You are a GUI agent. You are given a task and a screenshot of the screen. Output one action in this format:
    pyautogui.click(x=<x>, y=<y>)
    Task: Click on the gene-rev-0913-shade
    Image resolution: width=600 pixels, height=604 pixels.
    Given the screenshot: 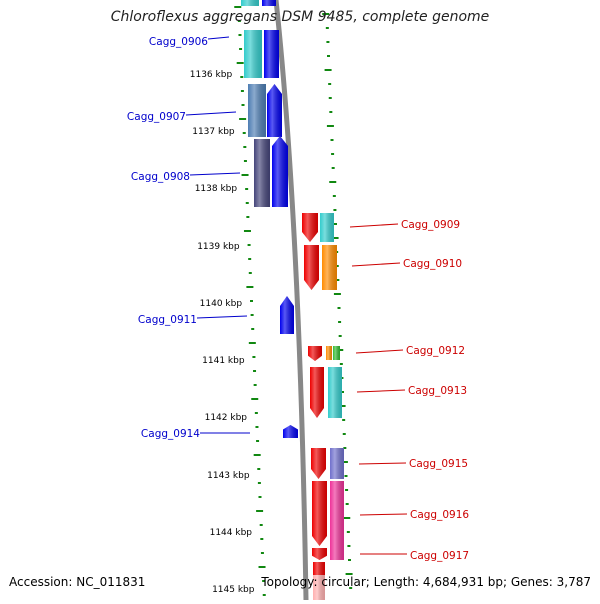 What is the action you would take?
    pyautogui.click(x=317, y=392)
    